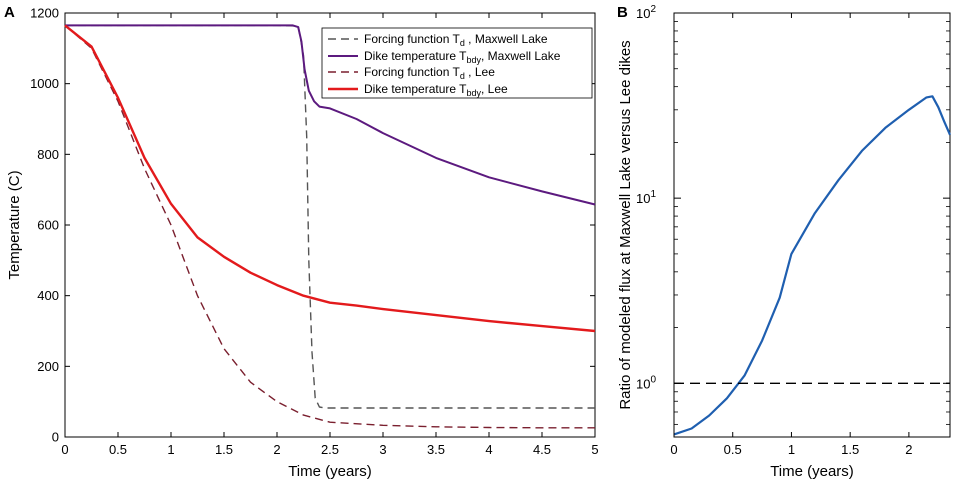  I want to click on y-tick-label: 1000, so click(44, 83).